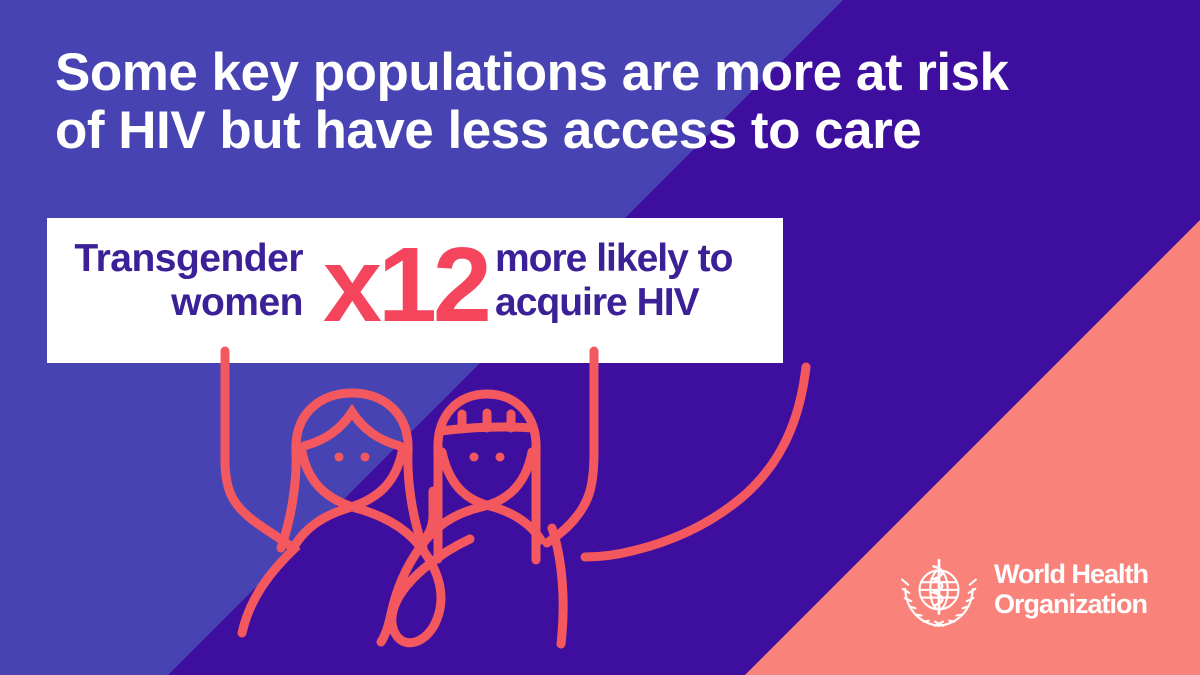 The height and width of the screenshot is (675, 1200). Describe the element at coordinates (597, 302) in the screenshot. I see `risk-description-line-2: acquire HIV` at that location.